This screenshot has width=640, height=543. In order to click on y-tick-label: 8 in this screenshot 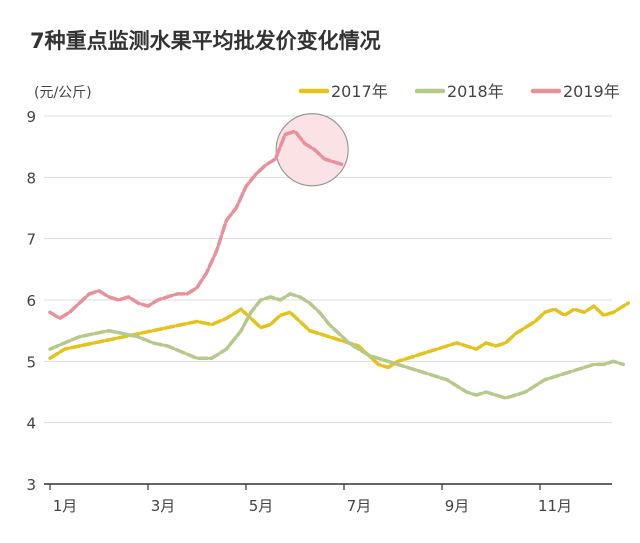, I will do `click(31, 178)`.